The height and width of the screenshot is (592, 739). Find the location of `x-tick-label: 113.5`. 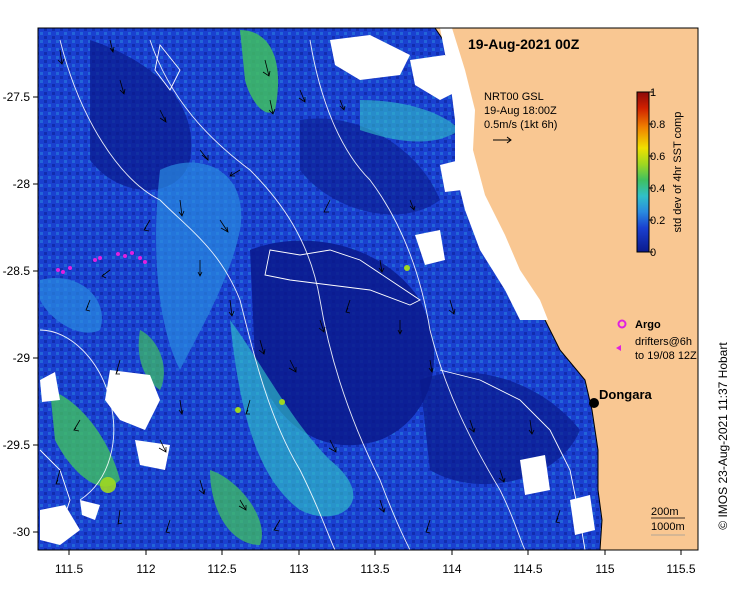

x-tick-label: 113.5 is located at coordinates (374, 569).